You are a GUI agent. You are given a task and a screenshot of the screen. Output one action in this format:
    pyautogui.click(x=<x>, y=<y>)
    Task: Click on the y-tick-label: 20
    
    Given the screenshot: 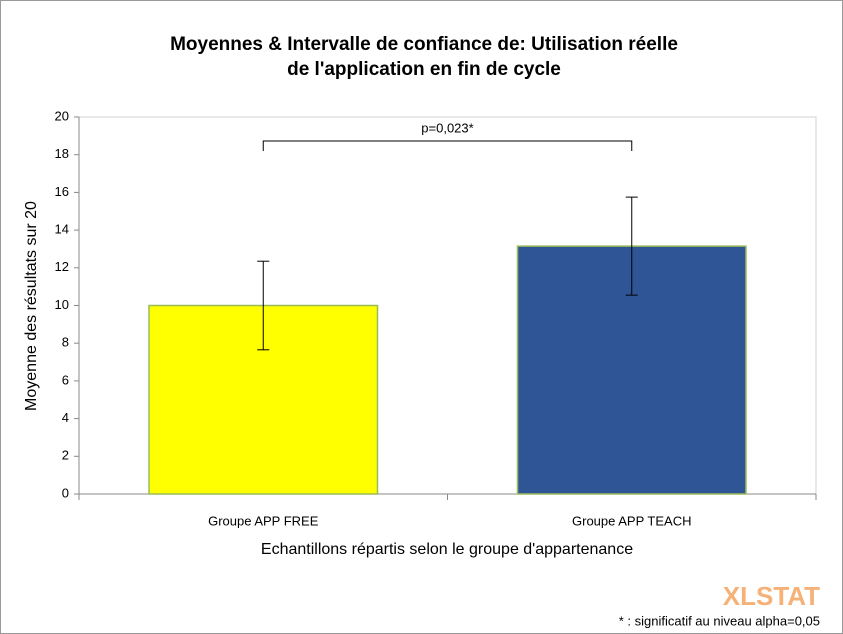 What is the action you would take?
    pyautogui.click(x=62, y=115)
    